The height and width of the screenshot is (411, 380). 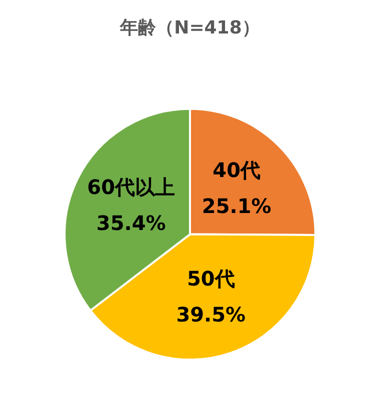 What do you see at coordinates (131, 187) in the screenshot?
I see `slice-label: 60代以上` at bounding box center [131, 187].